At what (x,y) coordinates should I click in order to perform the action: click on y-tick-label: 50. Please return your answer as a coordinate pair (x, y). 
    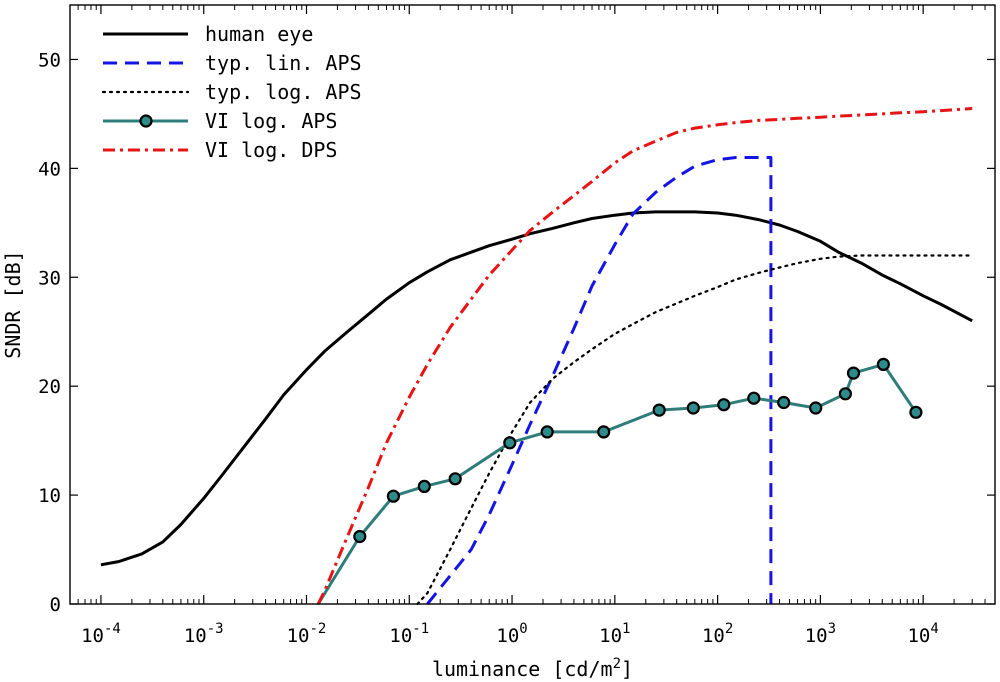
    Looking at the image, I should click on (49, 60).